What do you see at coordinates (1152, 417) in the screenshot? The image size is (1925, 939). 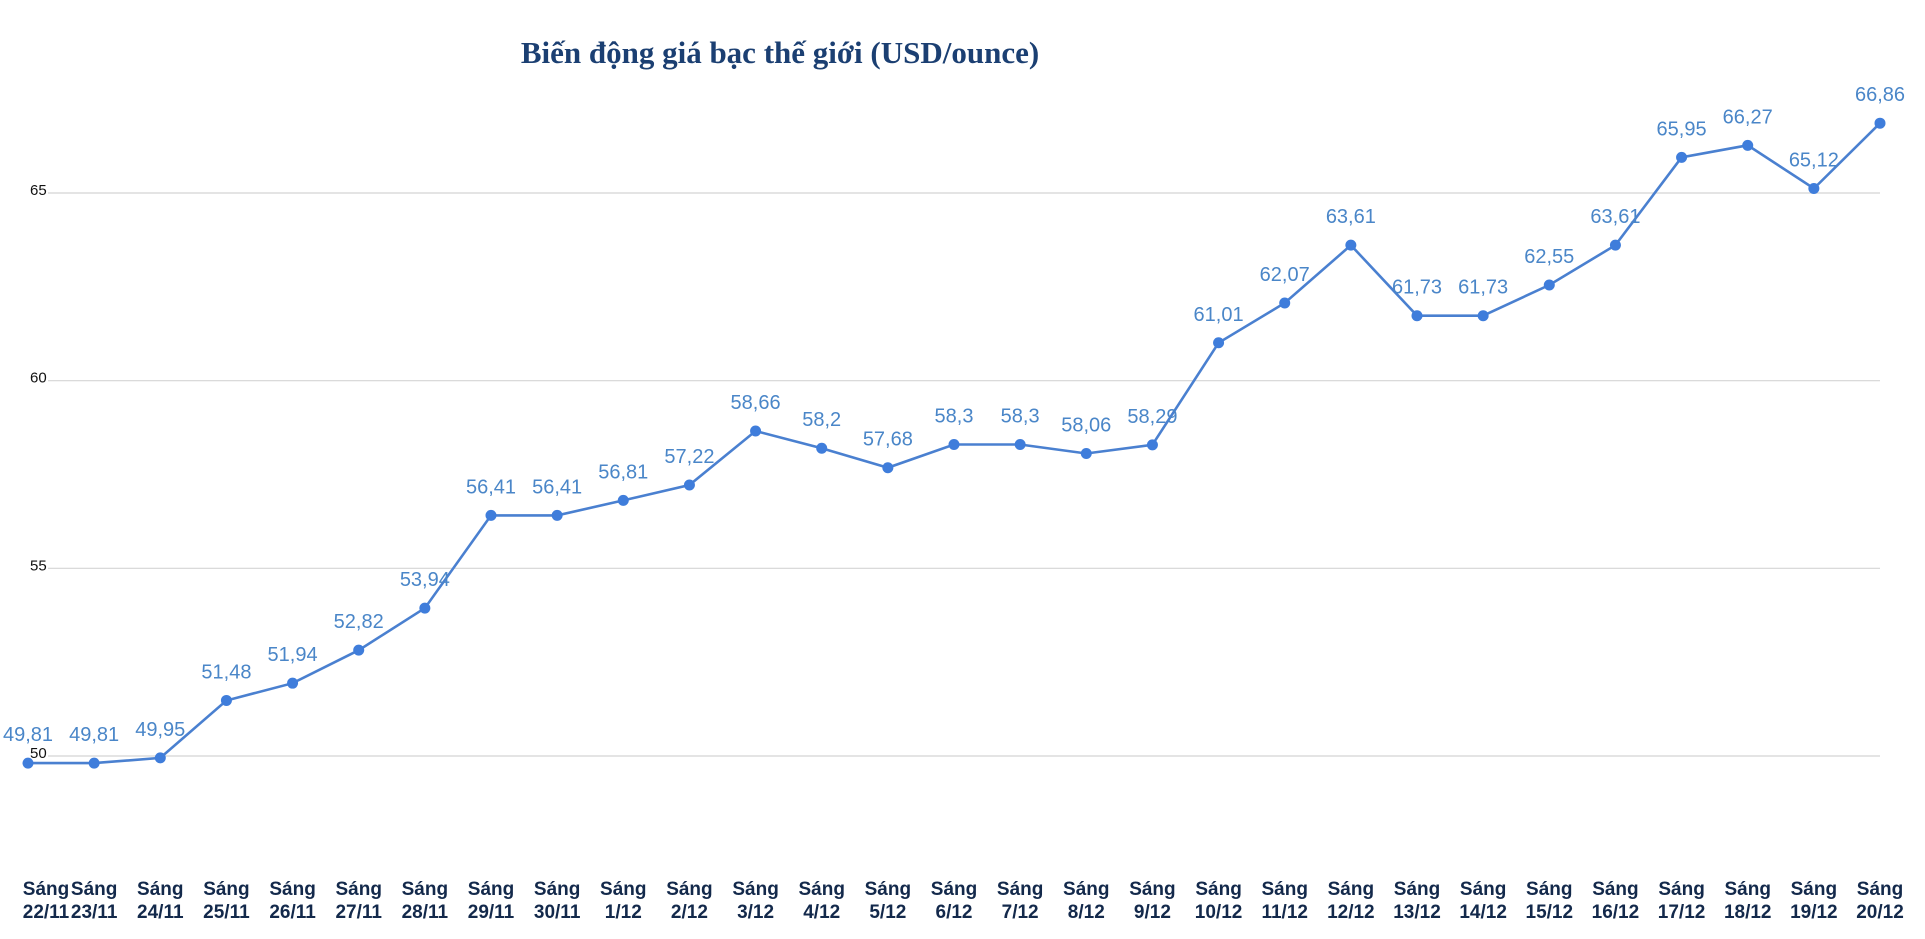 I see `data-label: 58,29` at bounding box center [1152, 417].